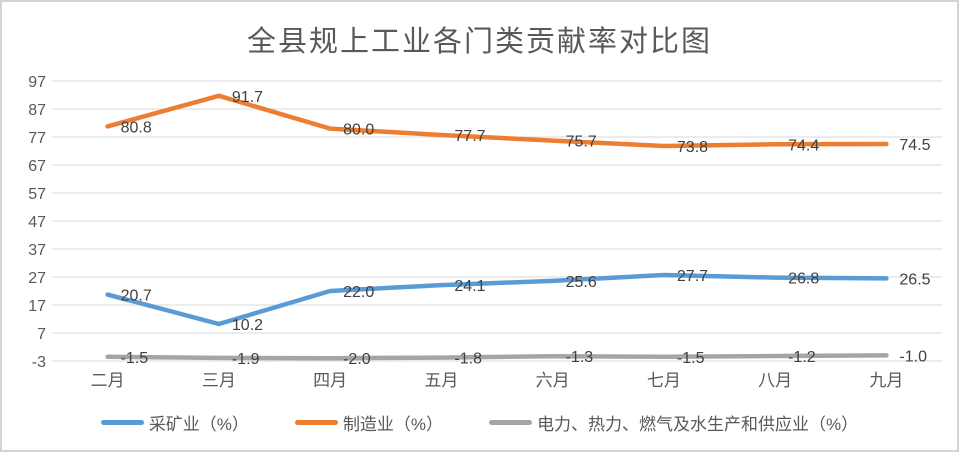  What do you see at coordinates (37, 82) in the screenshot?
I see `y-tick-label: 97` at bounding box center [37, 82].